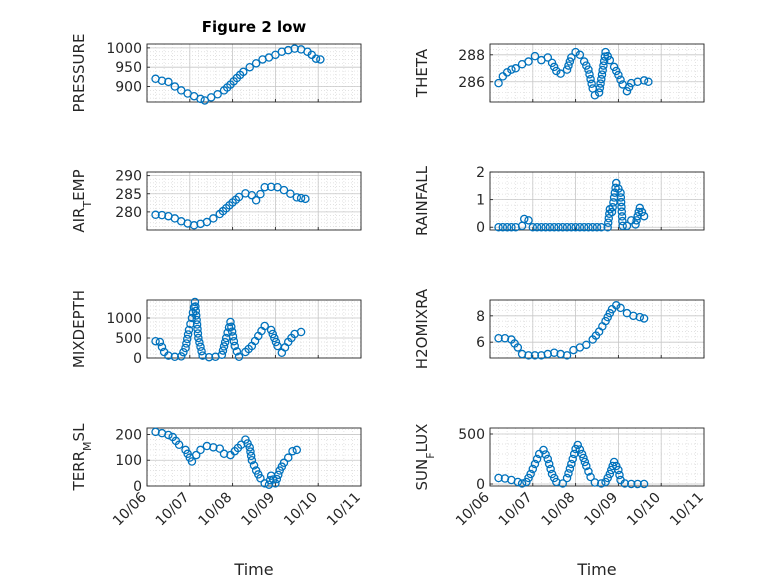 This screenshot has height=583, width=778. I want to click on y-axis-label: TERRMSL, so click(82, 457).